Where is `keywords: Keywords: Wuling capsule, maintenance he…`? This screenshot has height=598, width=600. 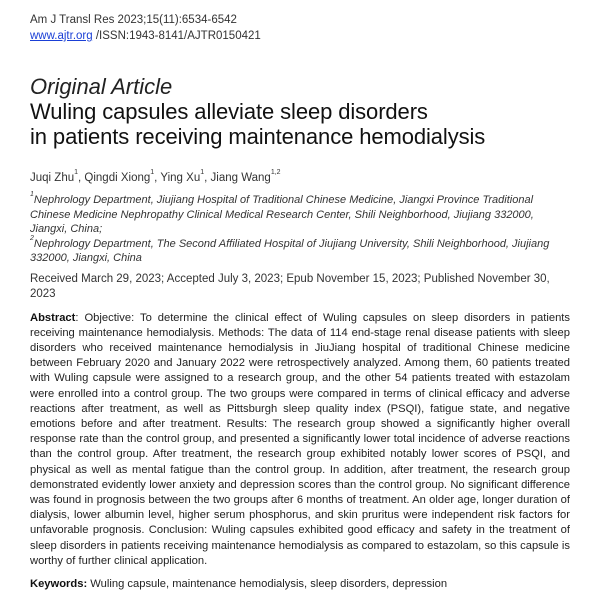
keywords: Keywords: Wuling capsule, maintenance he… is located at coordinates (300, 584).